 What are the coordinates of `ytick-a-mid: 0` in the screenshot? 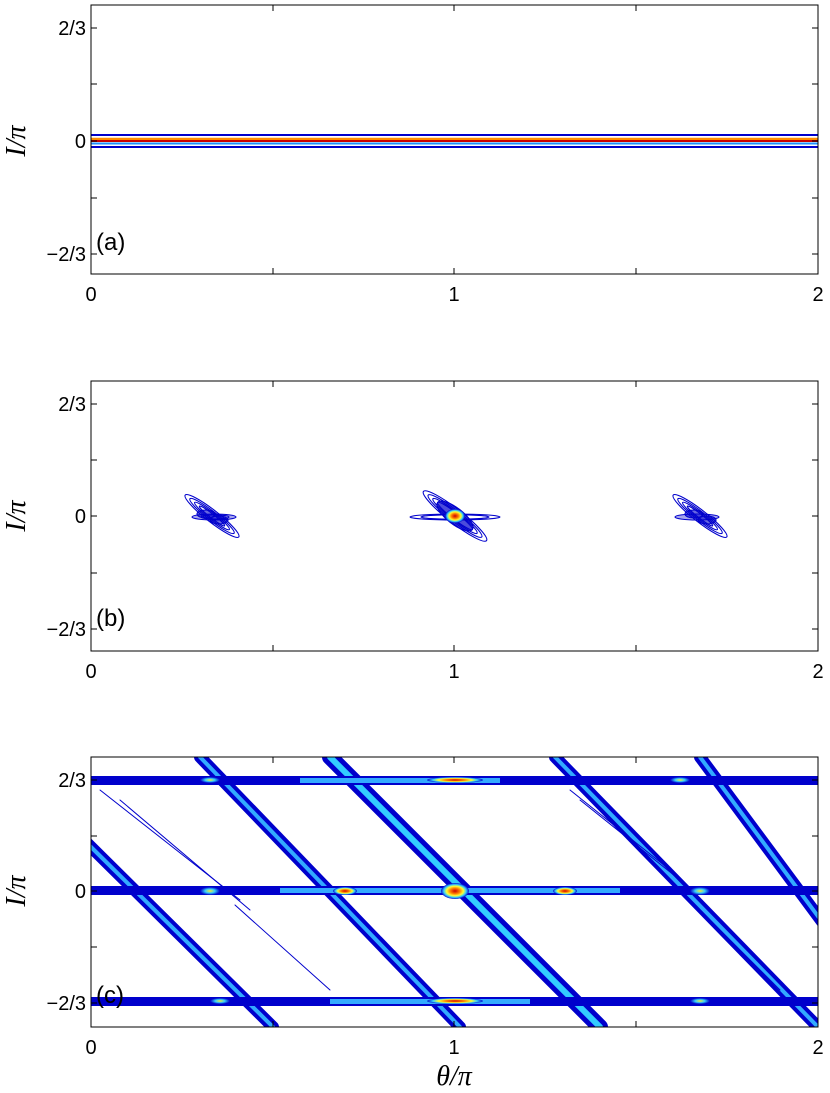 It's located at (80, 142).